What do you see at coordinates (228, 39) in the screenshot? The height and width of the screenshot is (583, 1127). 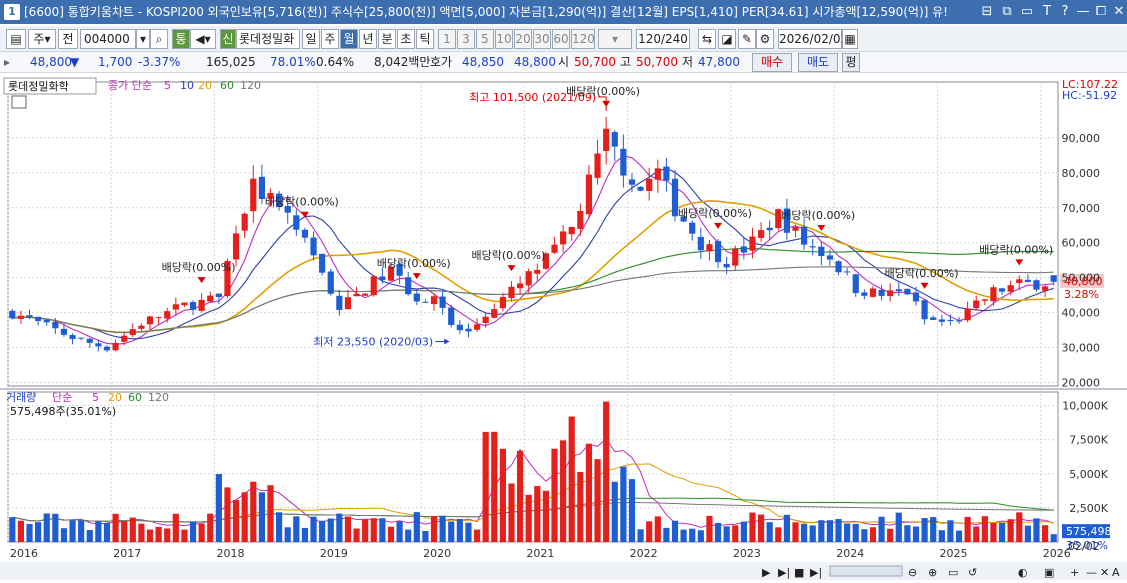 I see `mode-shin-button: 신` at bounding box center [228, 39].